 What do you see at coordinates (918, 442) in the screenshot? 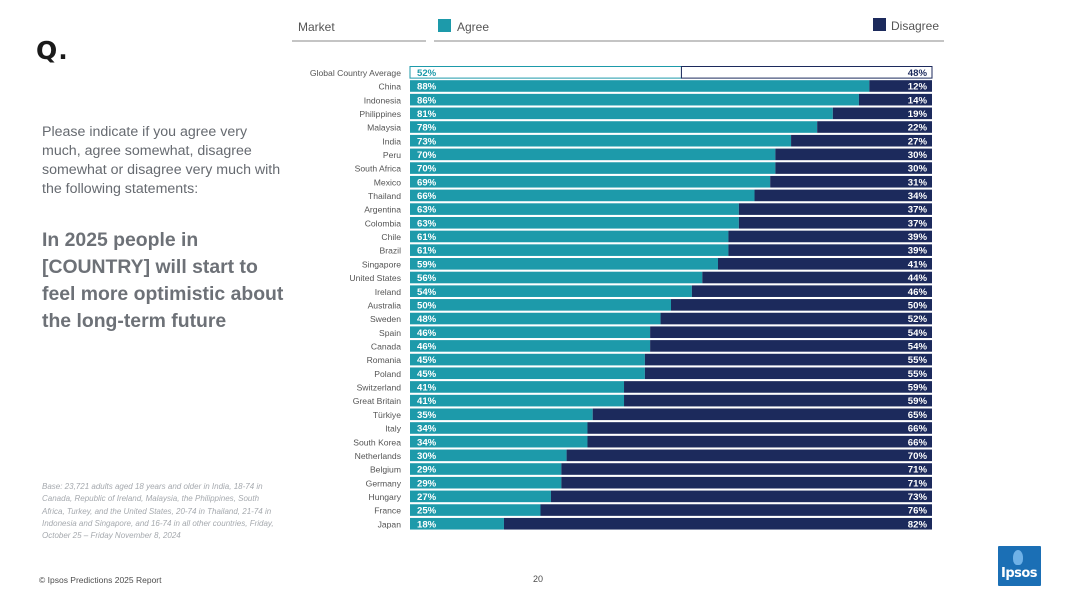
I see `value-label-disagree: 66%` at bounding box center [918, 442].